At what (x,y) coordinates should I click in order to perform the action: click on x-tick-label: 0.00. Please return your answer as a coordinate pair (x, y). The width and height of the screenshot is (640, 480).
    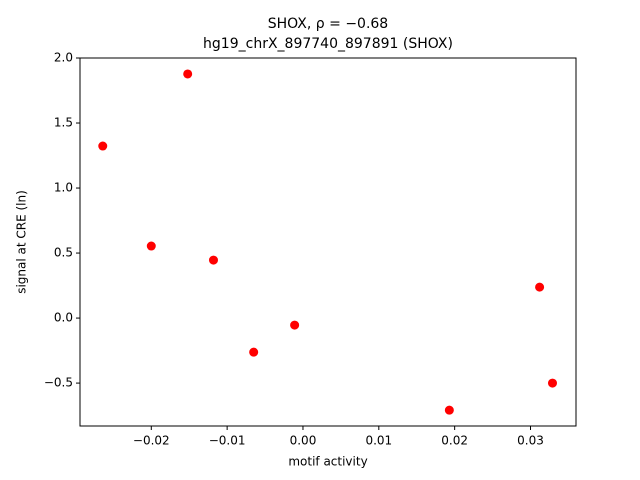
    Looking at the image, I should click on (303, 441).